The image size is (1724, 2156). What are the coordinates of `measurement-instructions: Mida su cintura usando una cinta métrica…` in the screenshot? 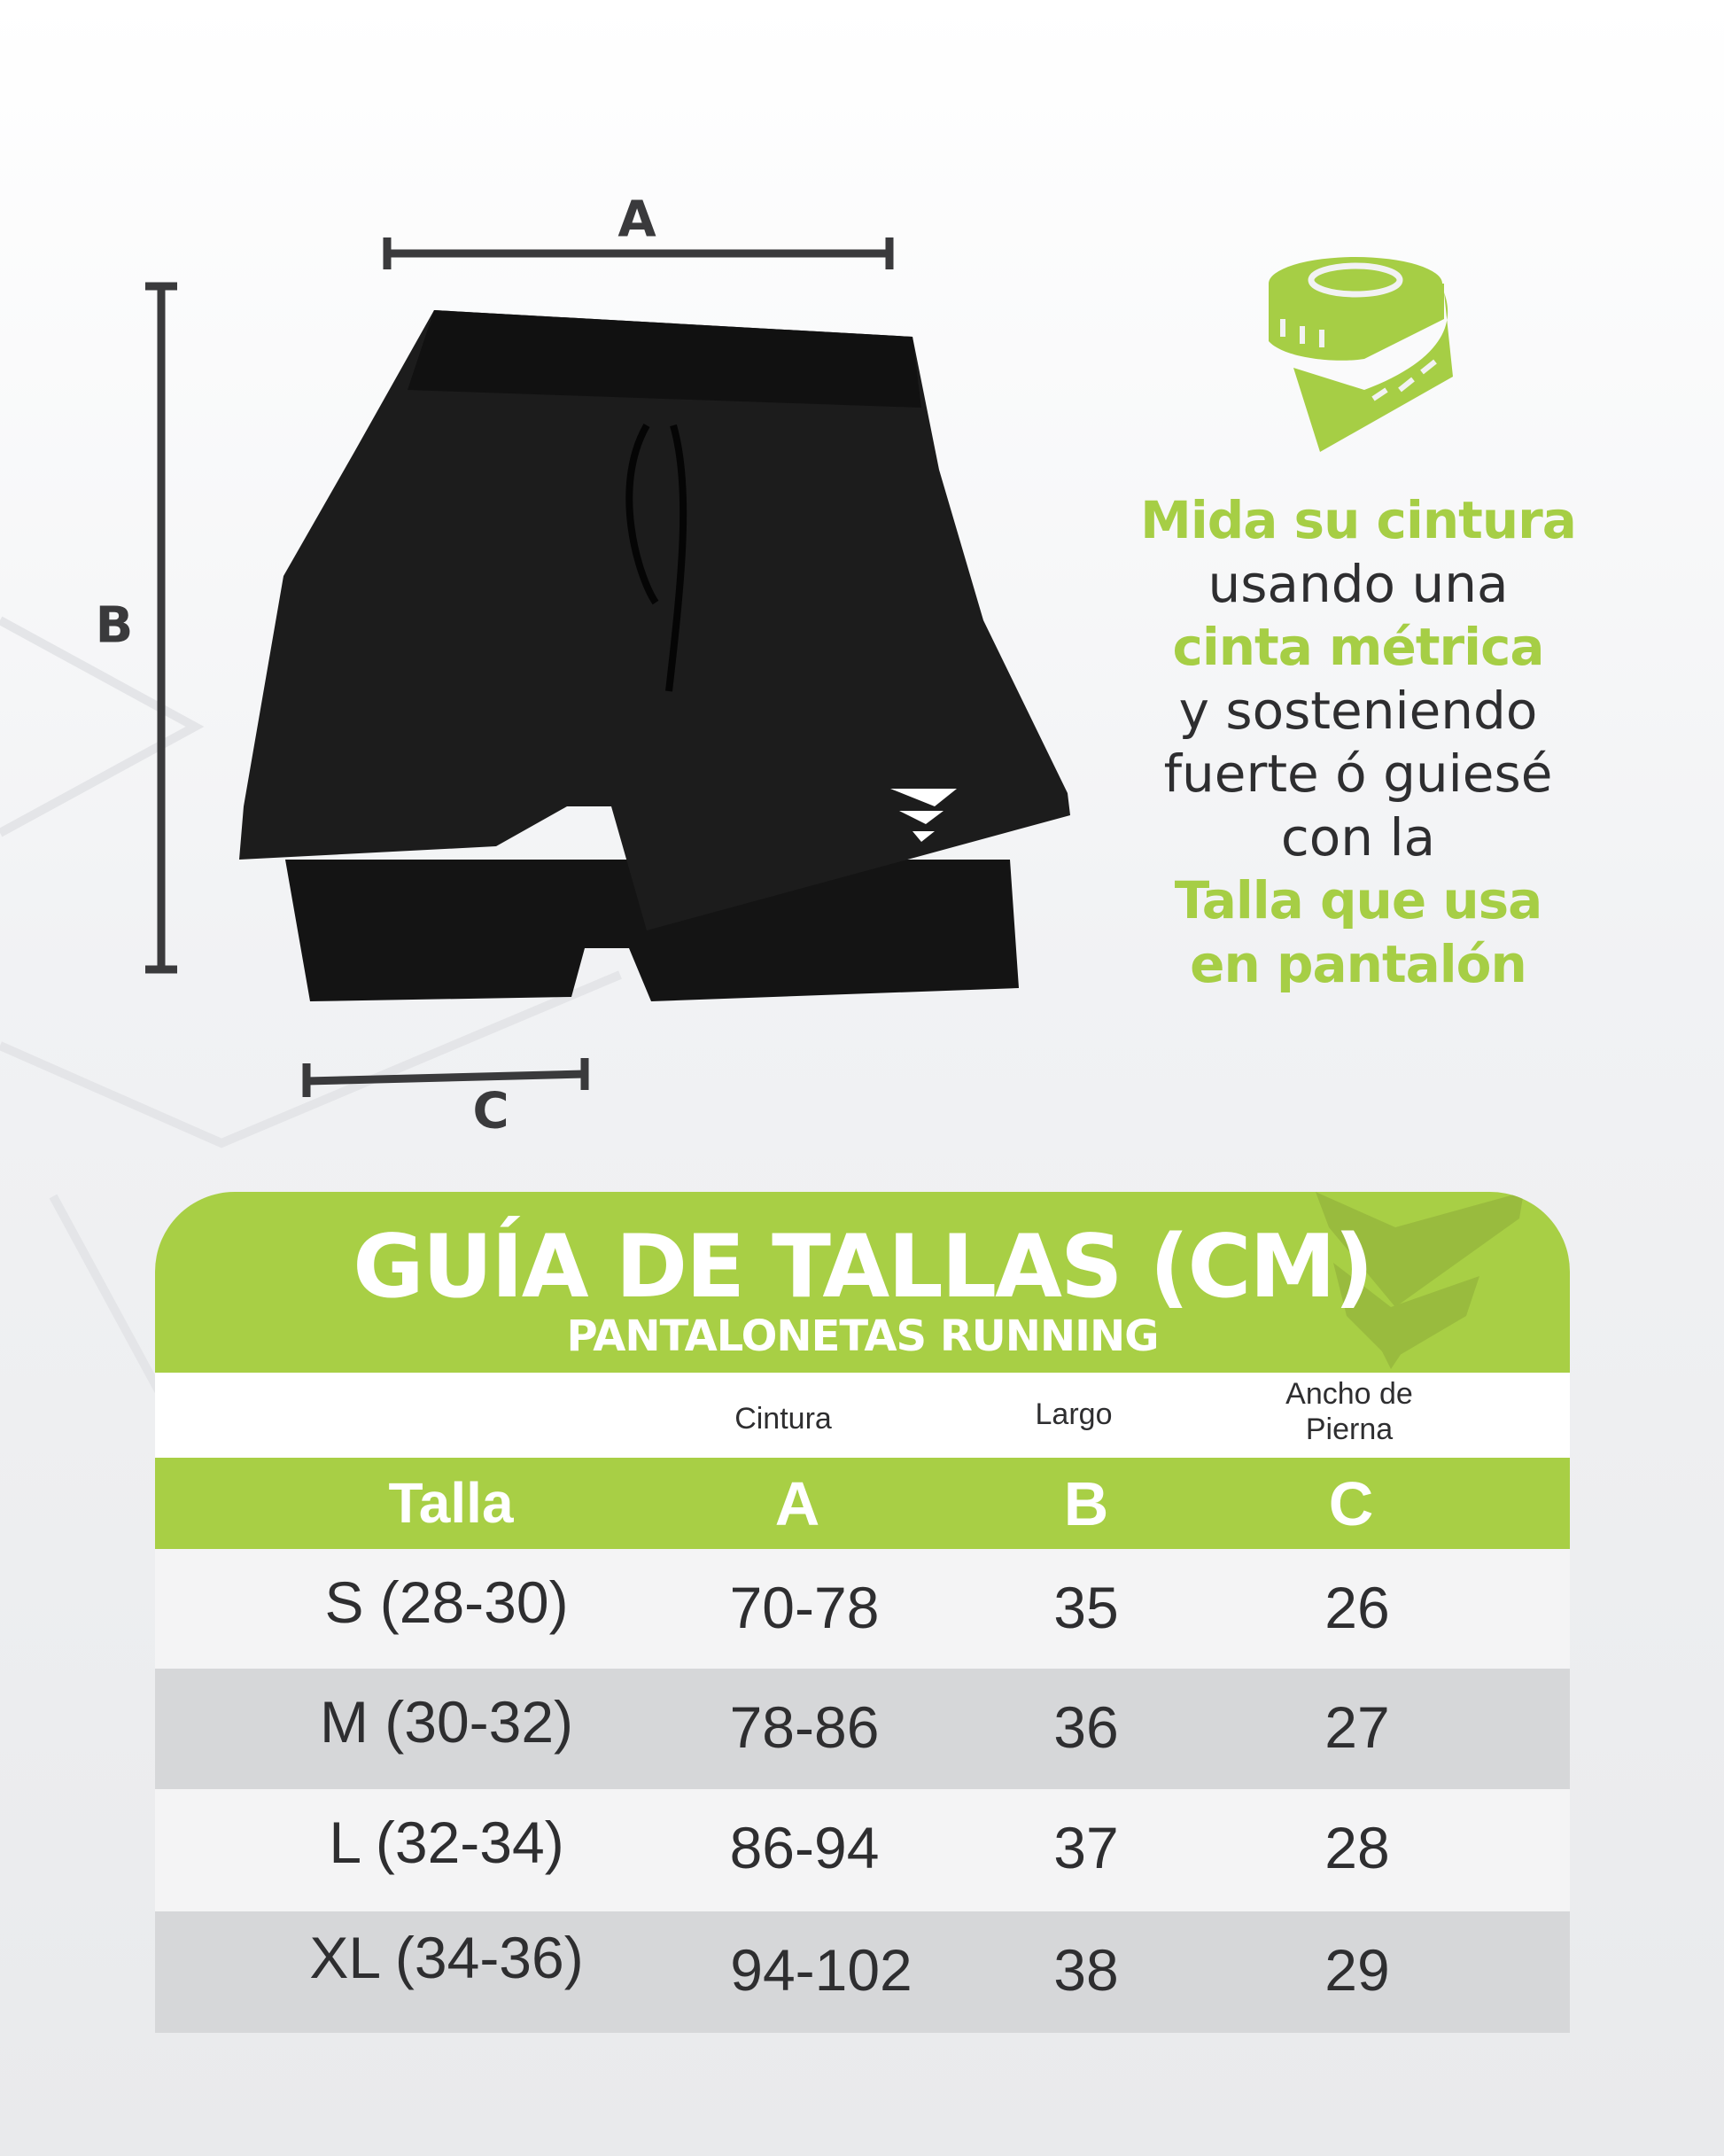 It's located at (1358, 742).